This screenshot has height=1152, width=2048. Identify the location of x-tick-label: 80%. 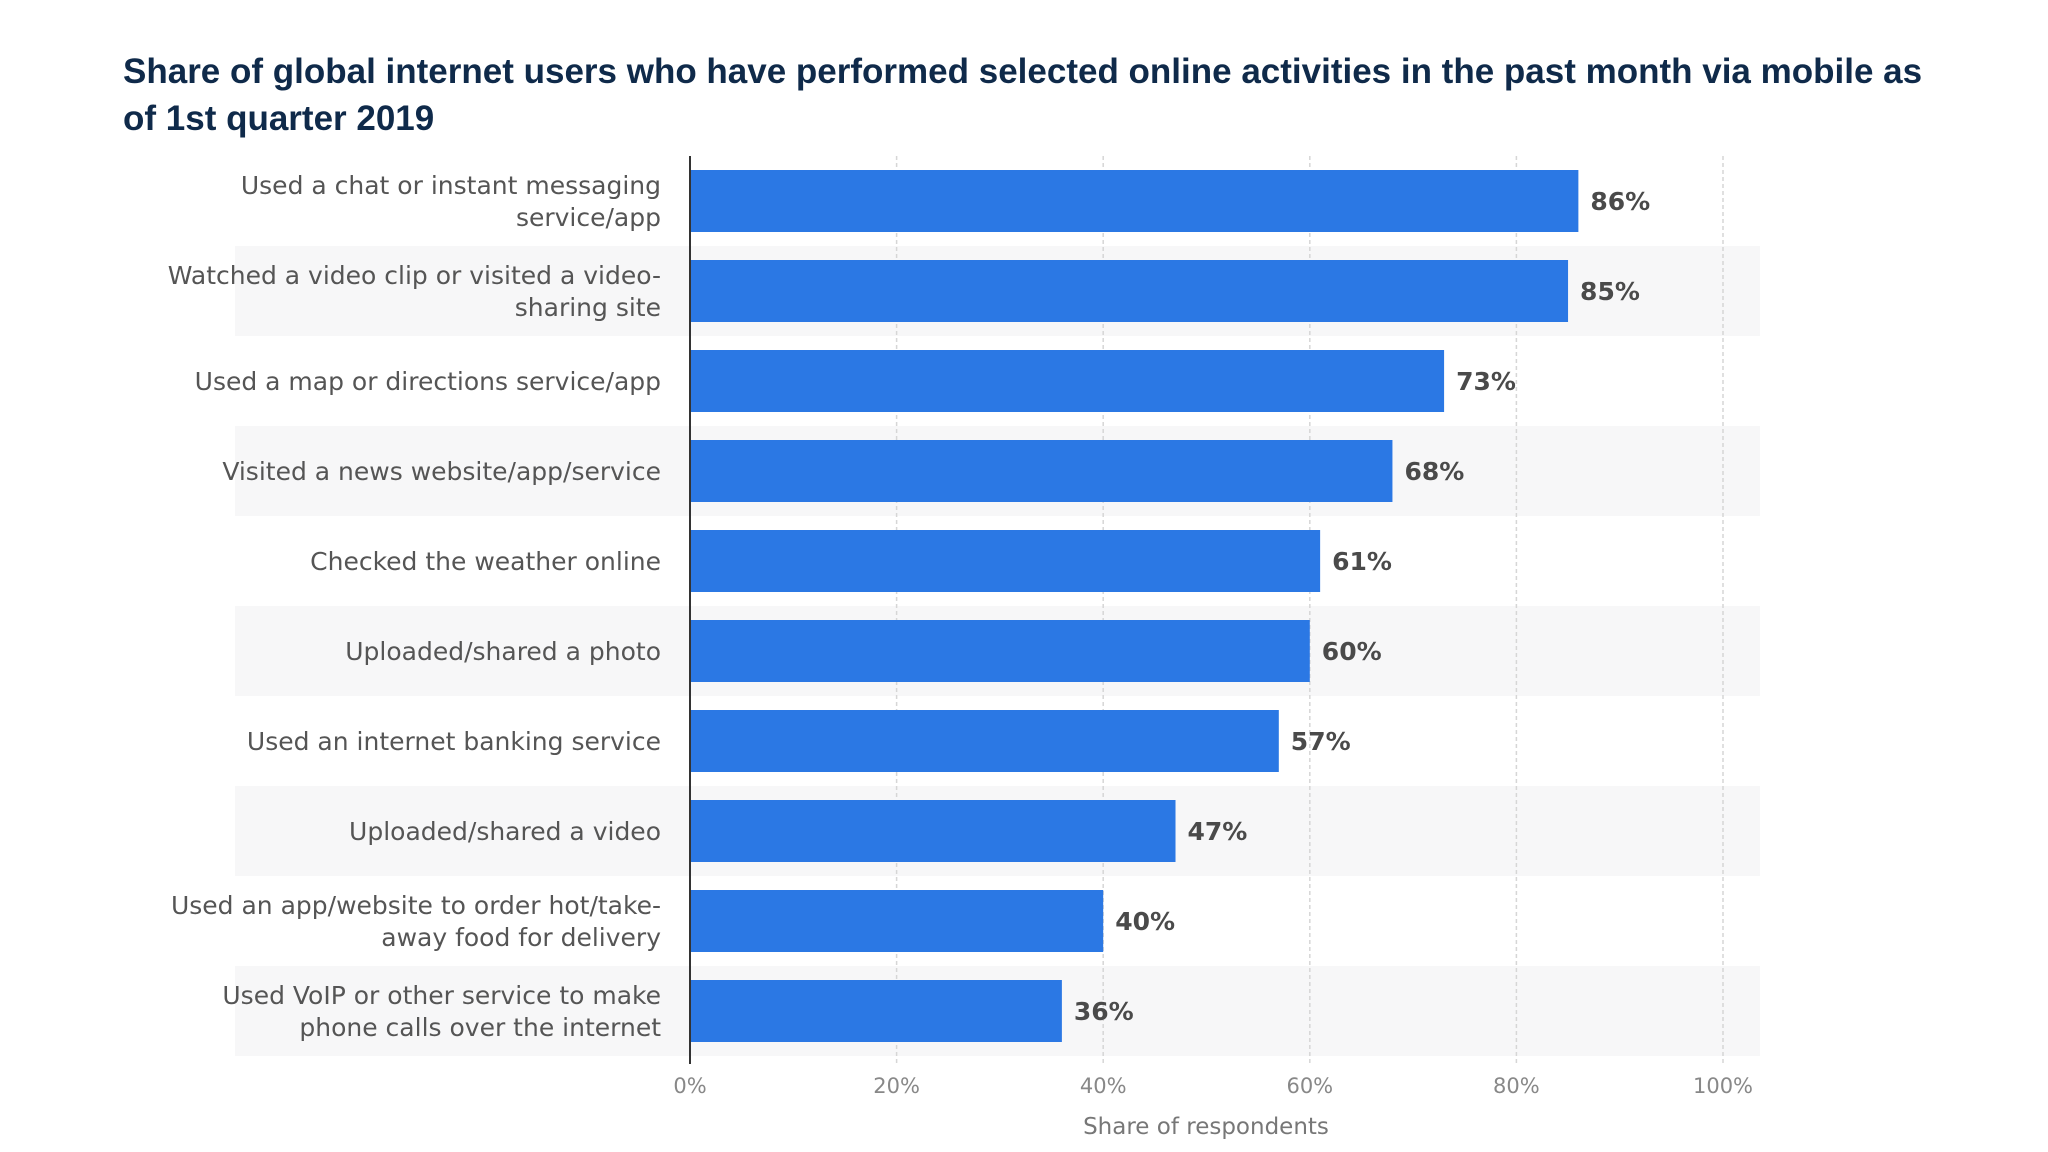
(1516, 1086).